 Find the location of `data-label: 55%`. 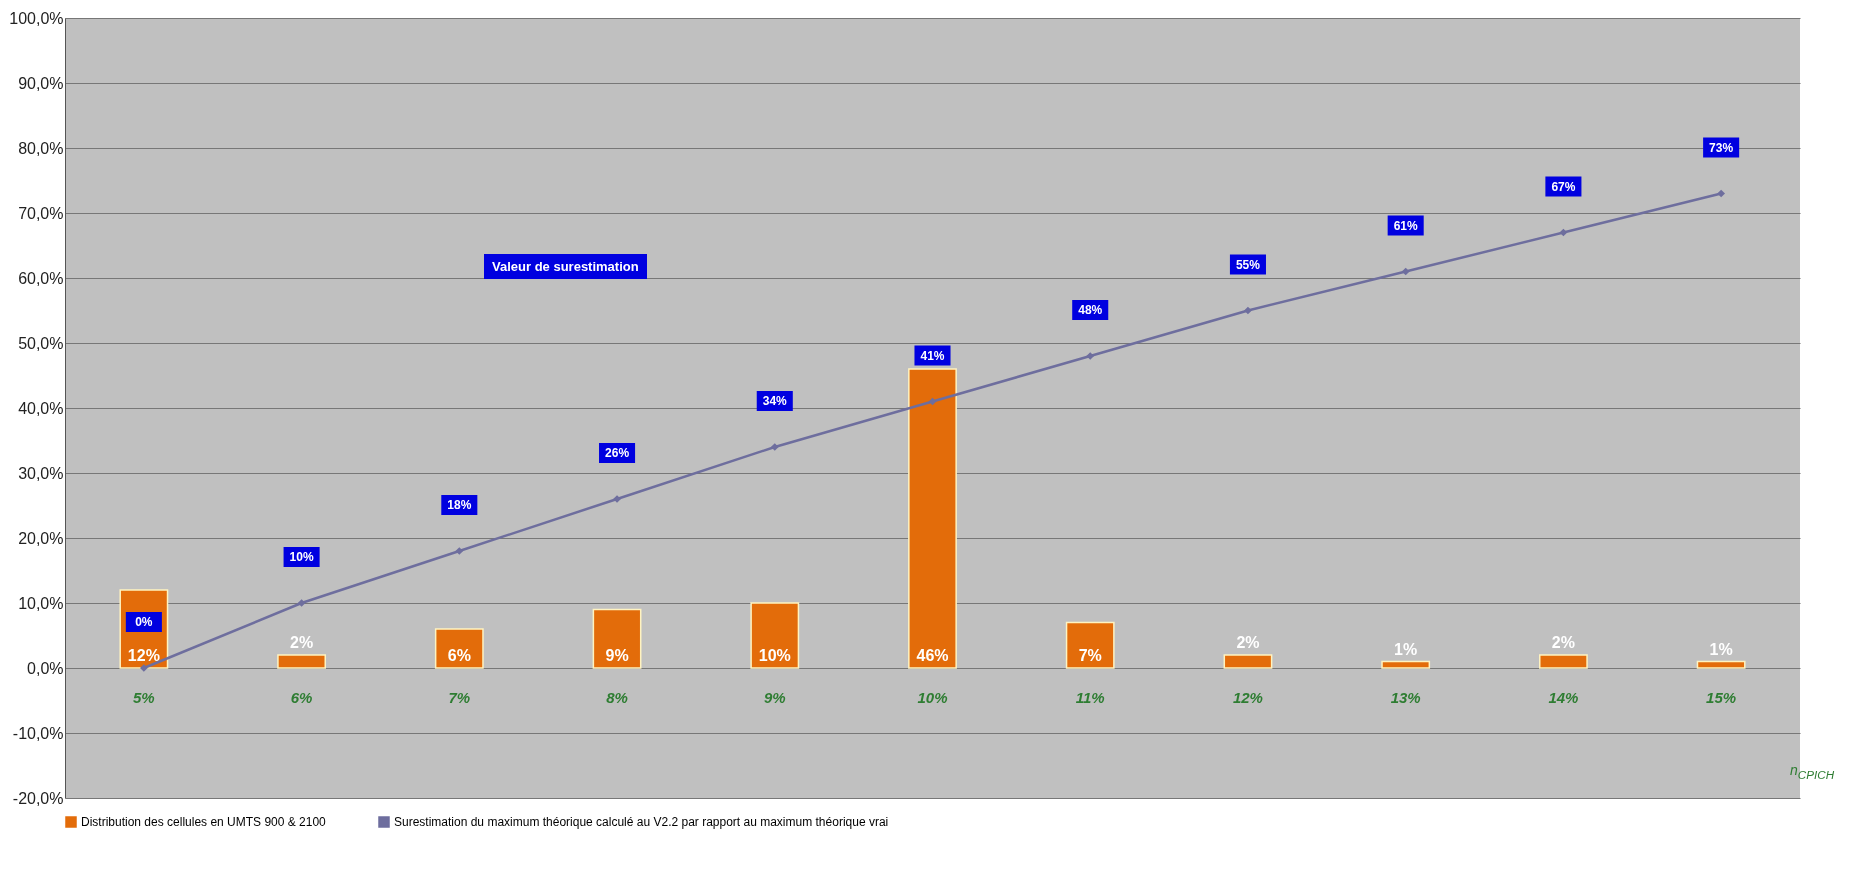

data-label: 55% is located at coordinates (1248, 264).